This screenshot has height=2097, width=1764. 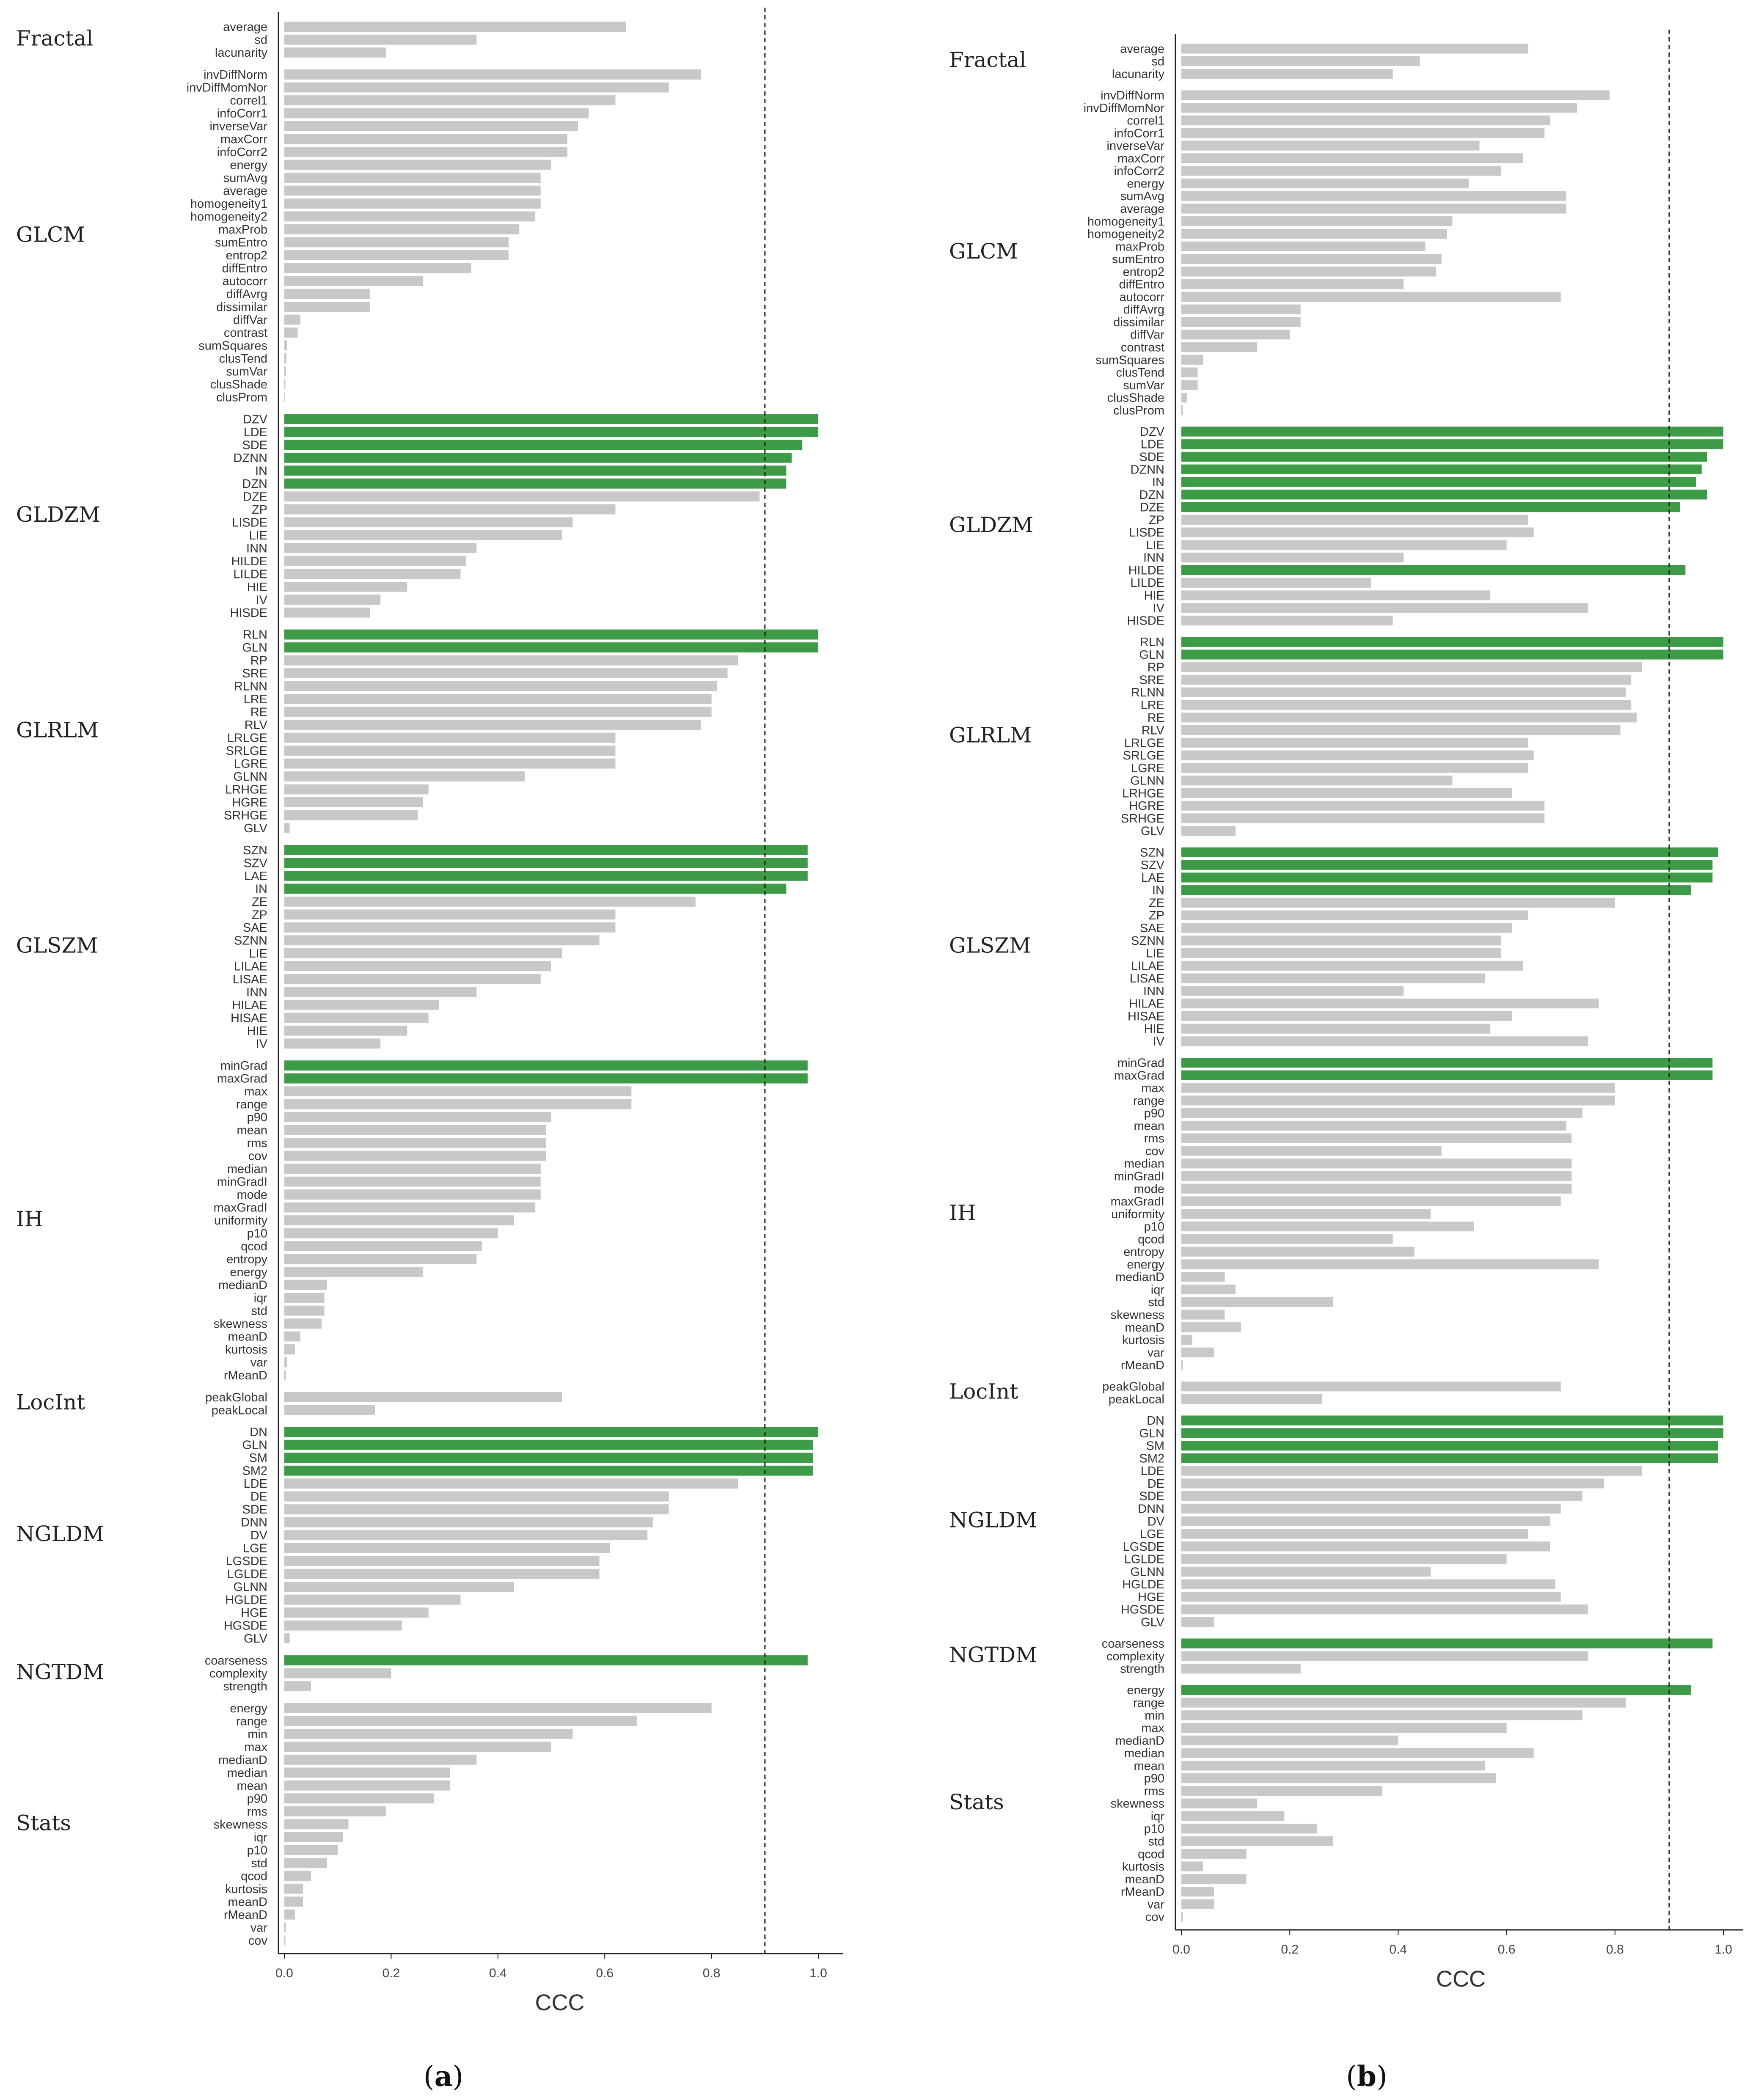 What do you see at coordinates (256, 725) in the screenshot?
I see `feature-label: RLV` at bounding box center [256, 725].